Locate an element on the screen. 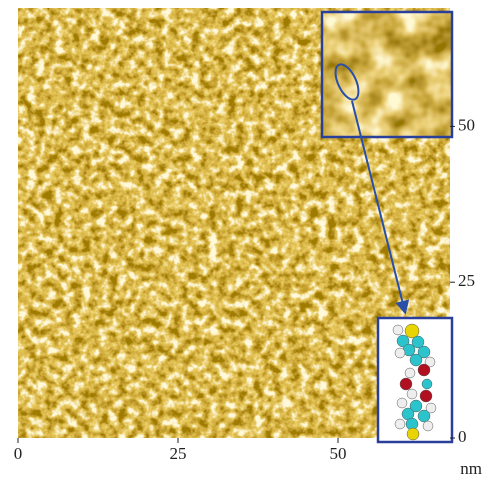  zoom-image is located at coordinates (387, 74).